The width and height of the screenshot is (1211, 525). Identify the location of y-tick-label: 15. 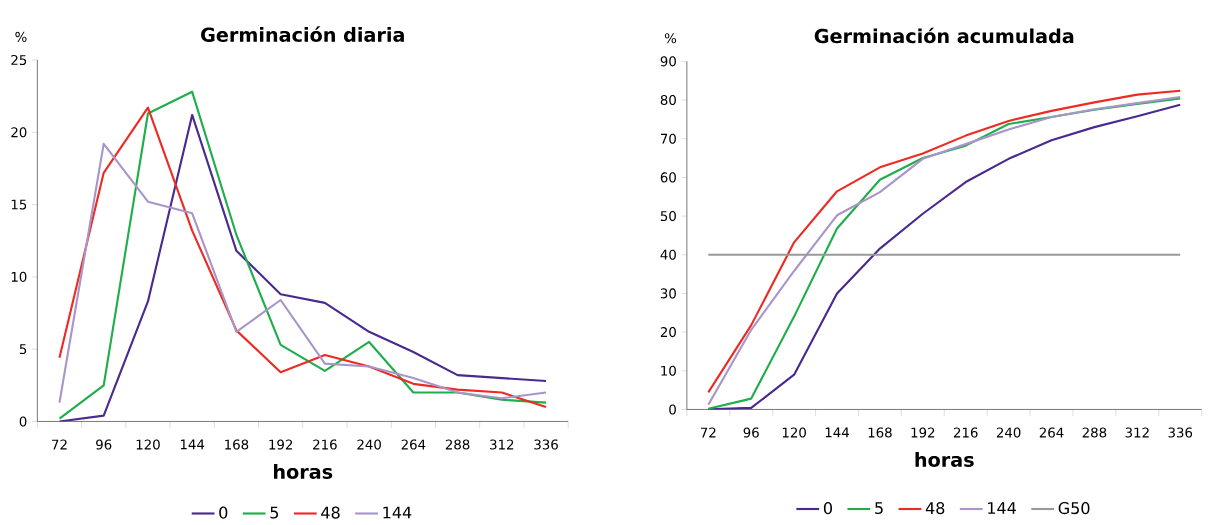
(19, 204).